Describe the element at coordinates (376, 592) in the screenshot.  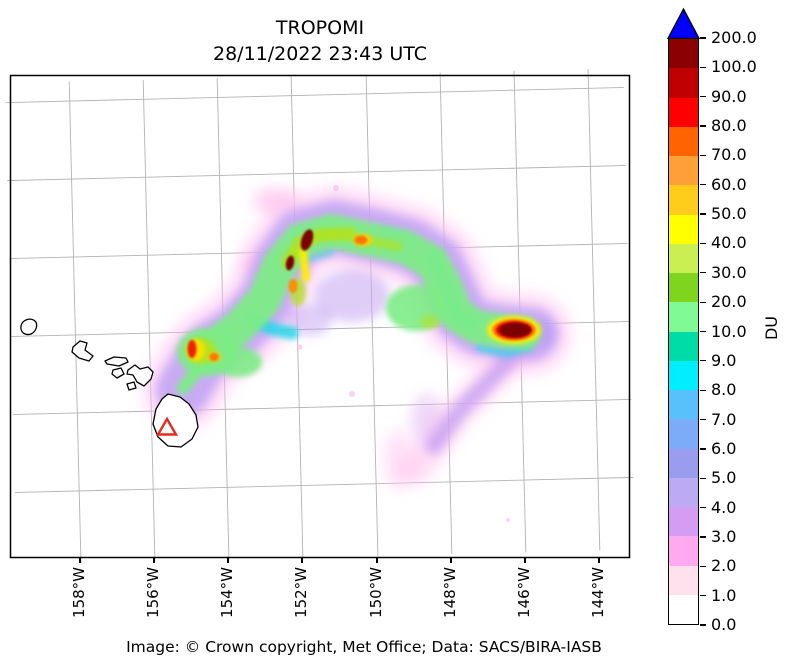
I see `x-tick-label: 150°W` at that location.